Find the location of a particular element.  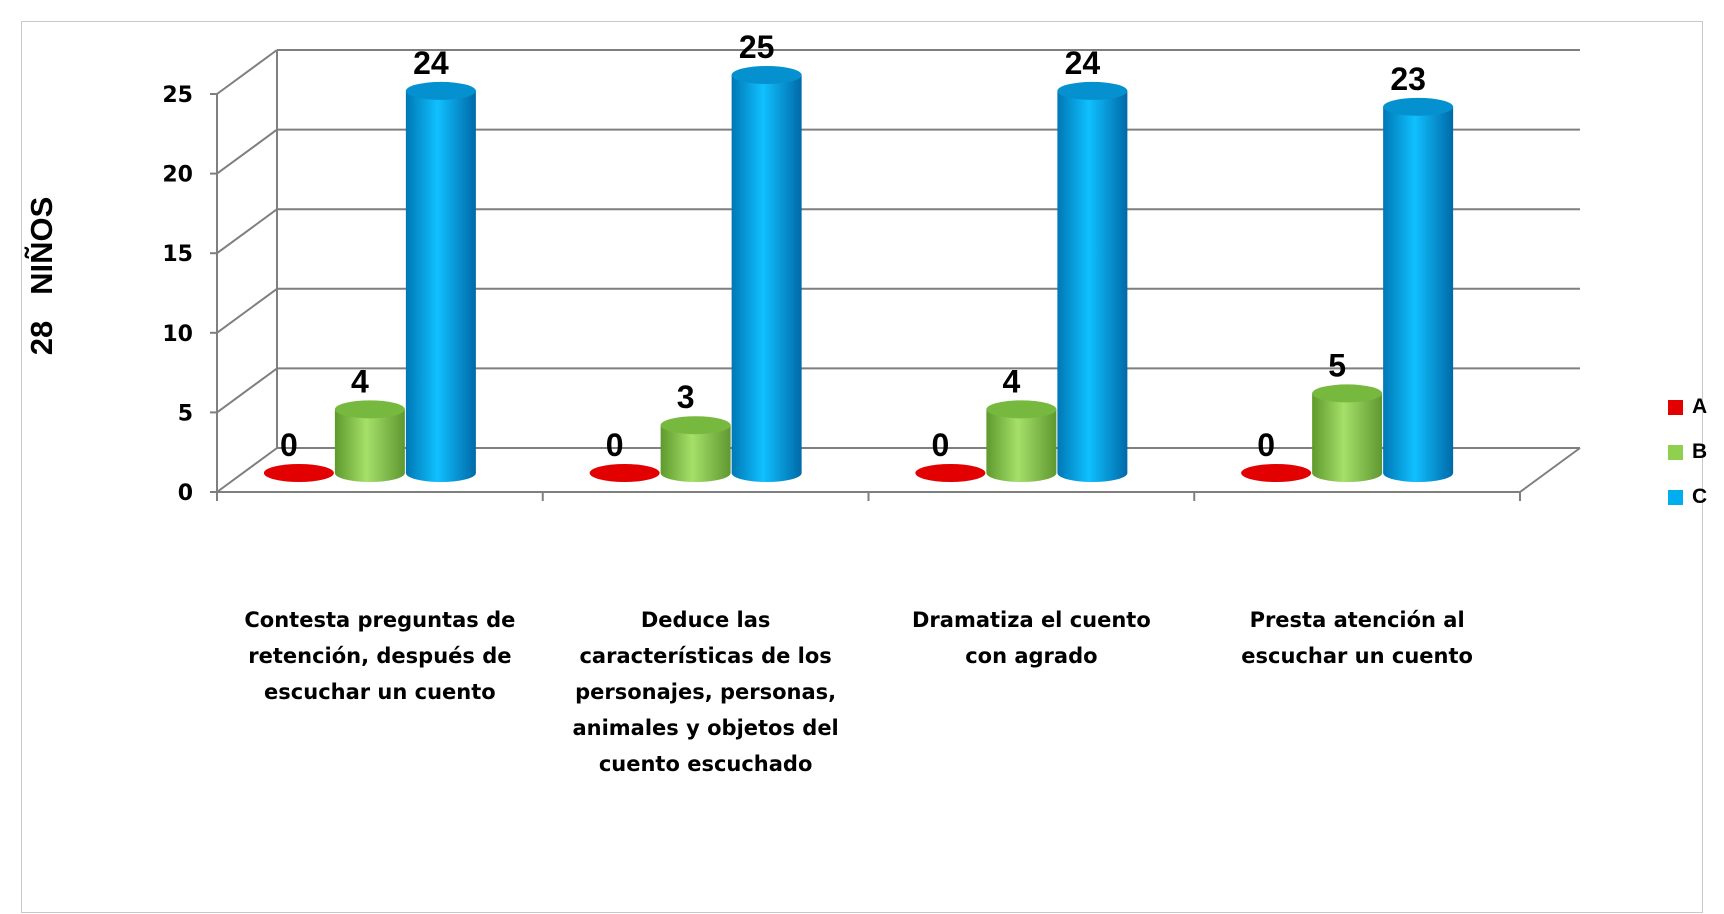

x-category-label-line: personajes, personas, is located at coordinates (706, 692).